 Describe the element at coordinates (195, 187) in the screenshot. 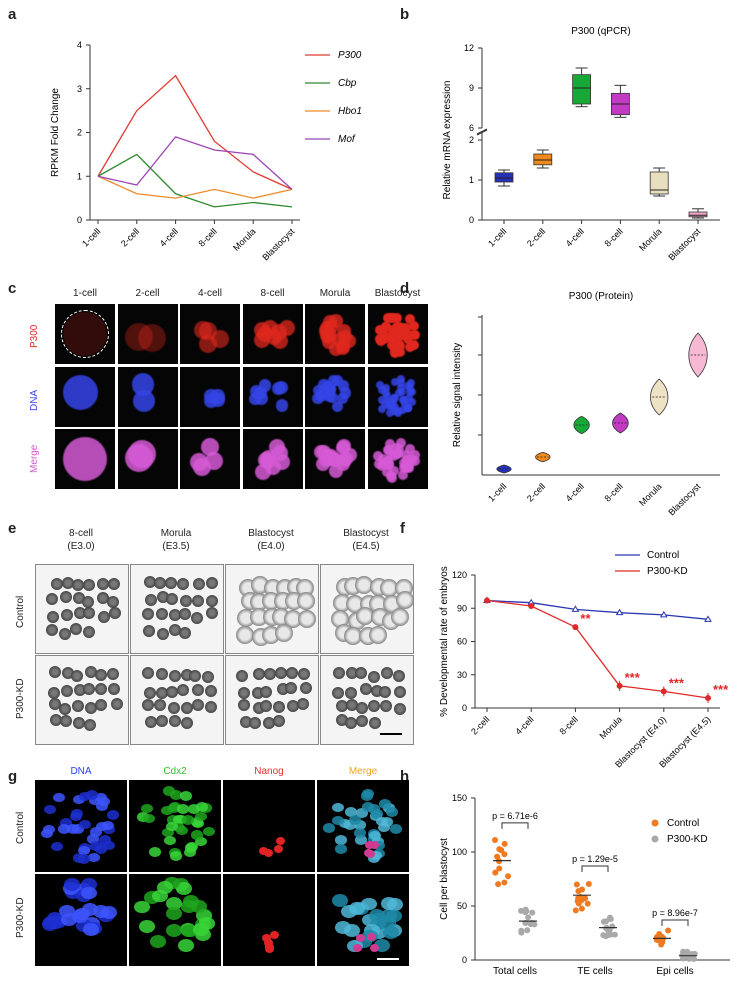

I see `series-line-Hbo1` at that location.